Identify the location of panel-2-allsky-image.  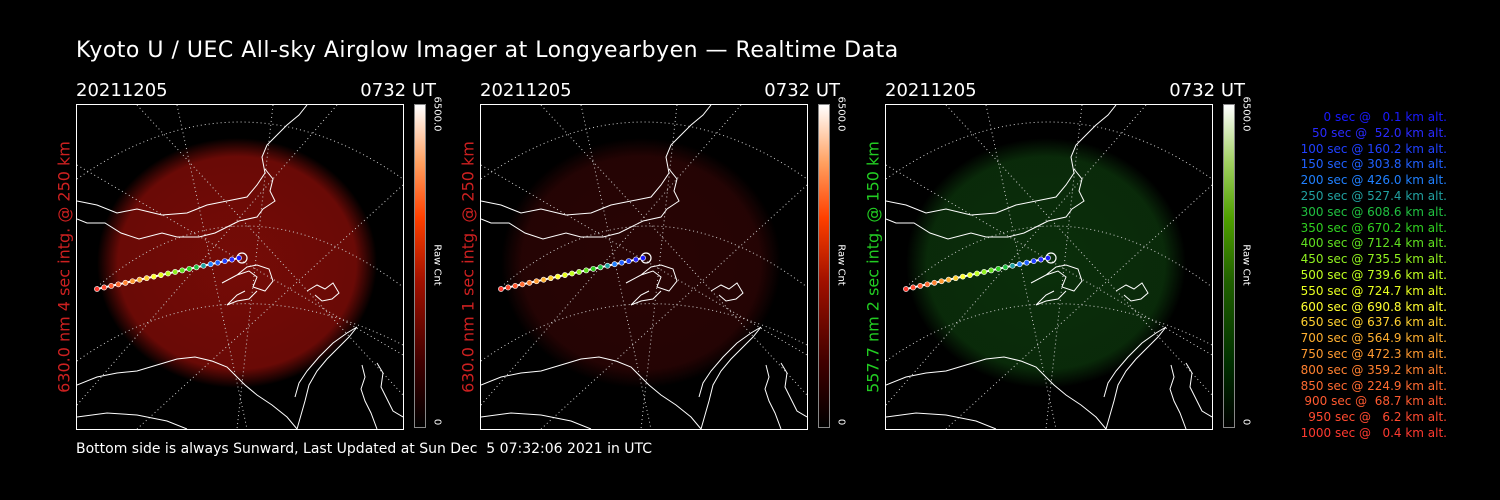
(644, 267).